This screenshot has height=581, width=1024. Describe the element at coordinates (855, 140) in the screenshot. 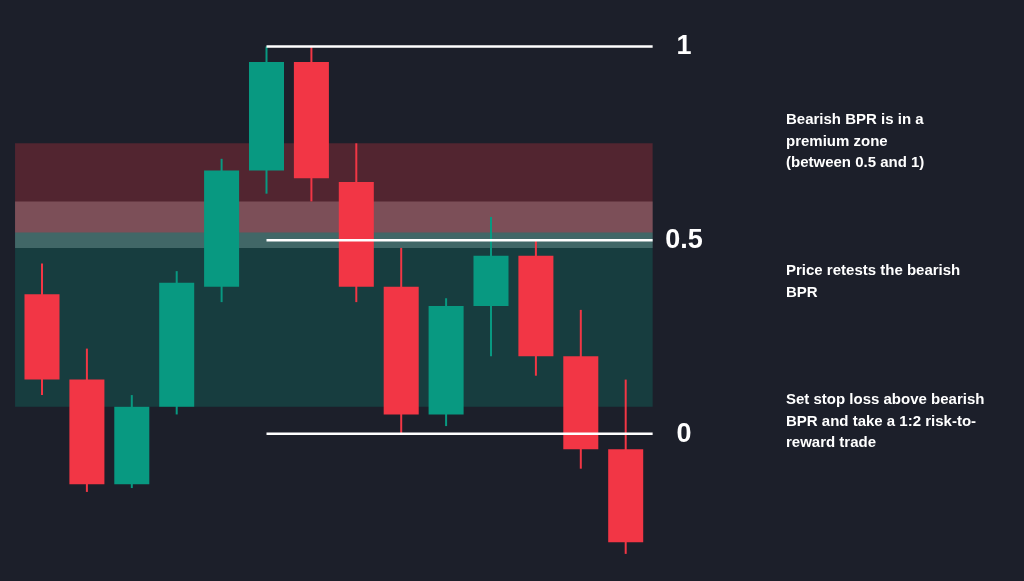

I see `text: Bearish BPR is in a premium zone (between 0.5 and 1)` at that location.